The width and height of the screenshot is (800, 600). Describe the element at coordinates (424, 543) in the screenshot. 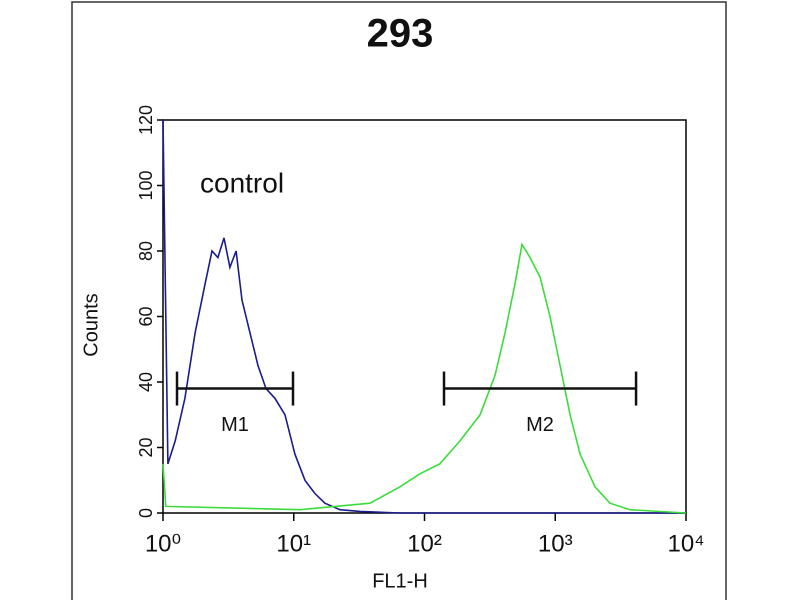

I see `x-tick-label: 10²` at that location.